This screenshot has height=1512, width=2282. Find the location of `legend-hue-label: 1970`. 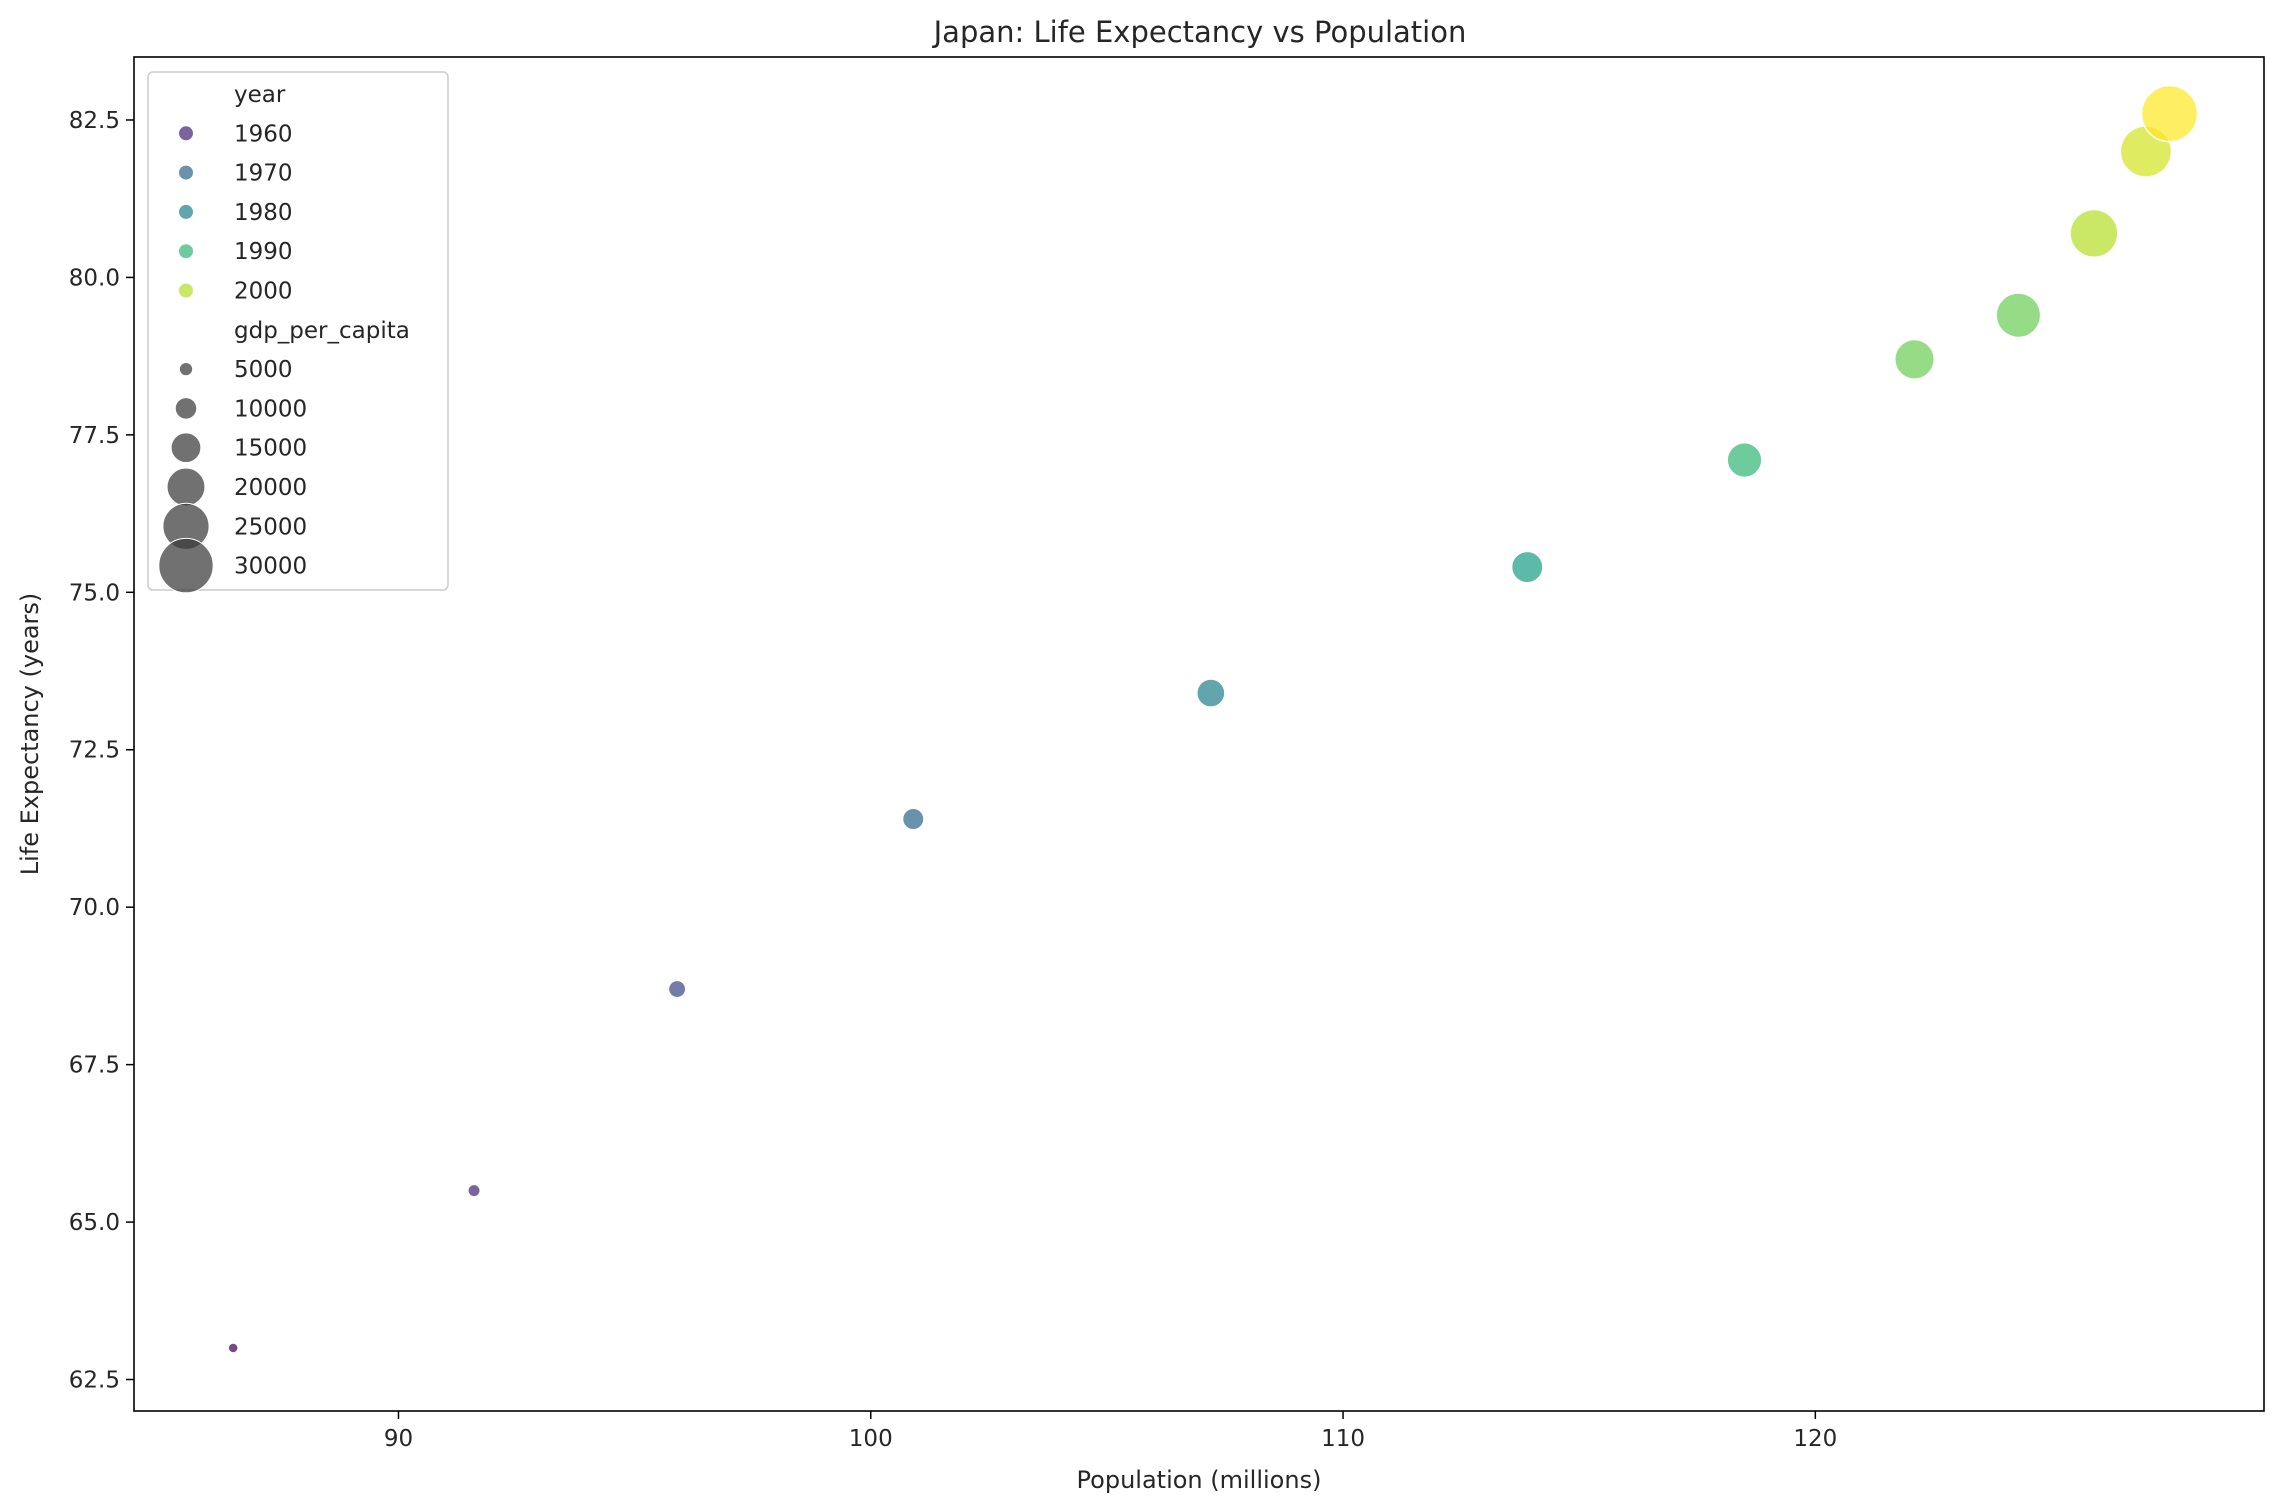

legend-hue-label: 1970 is located at coordinates (263, 174).